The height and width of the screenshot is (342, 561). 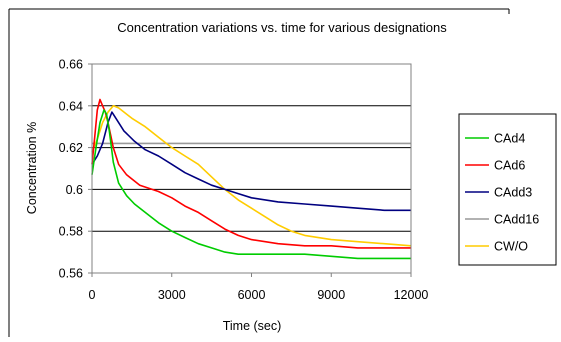 I want to click on y-tick-label: 0.58, so click(x=71, y=232).